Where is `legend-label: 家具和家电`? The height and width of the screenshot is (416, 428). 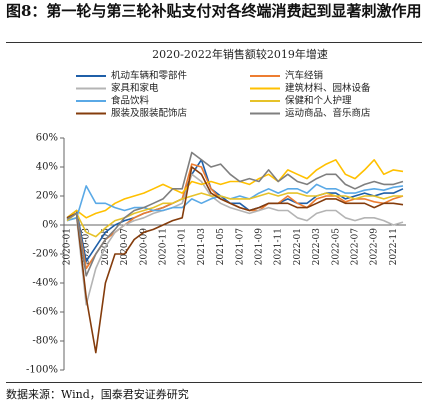
legend-label: 家具和家电 is located at coordinates (135, 88).